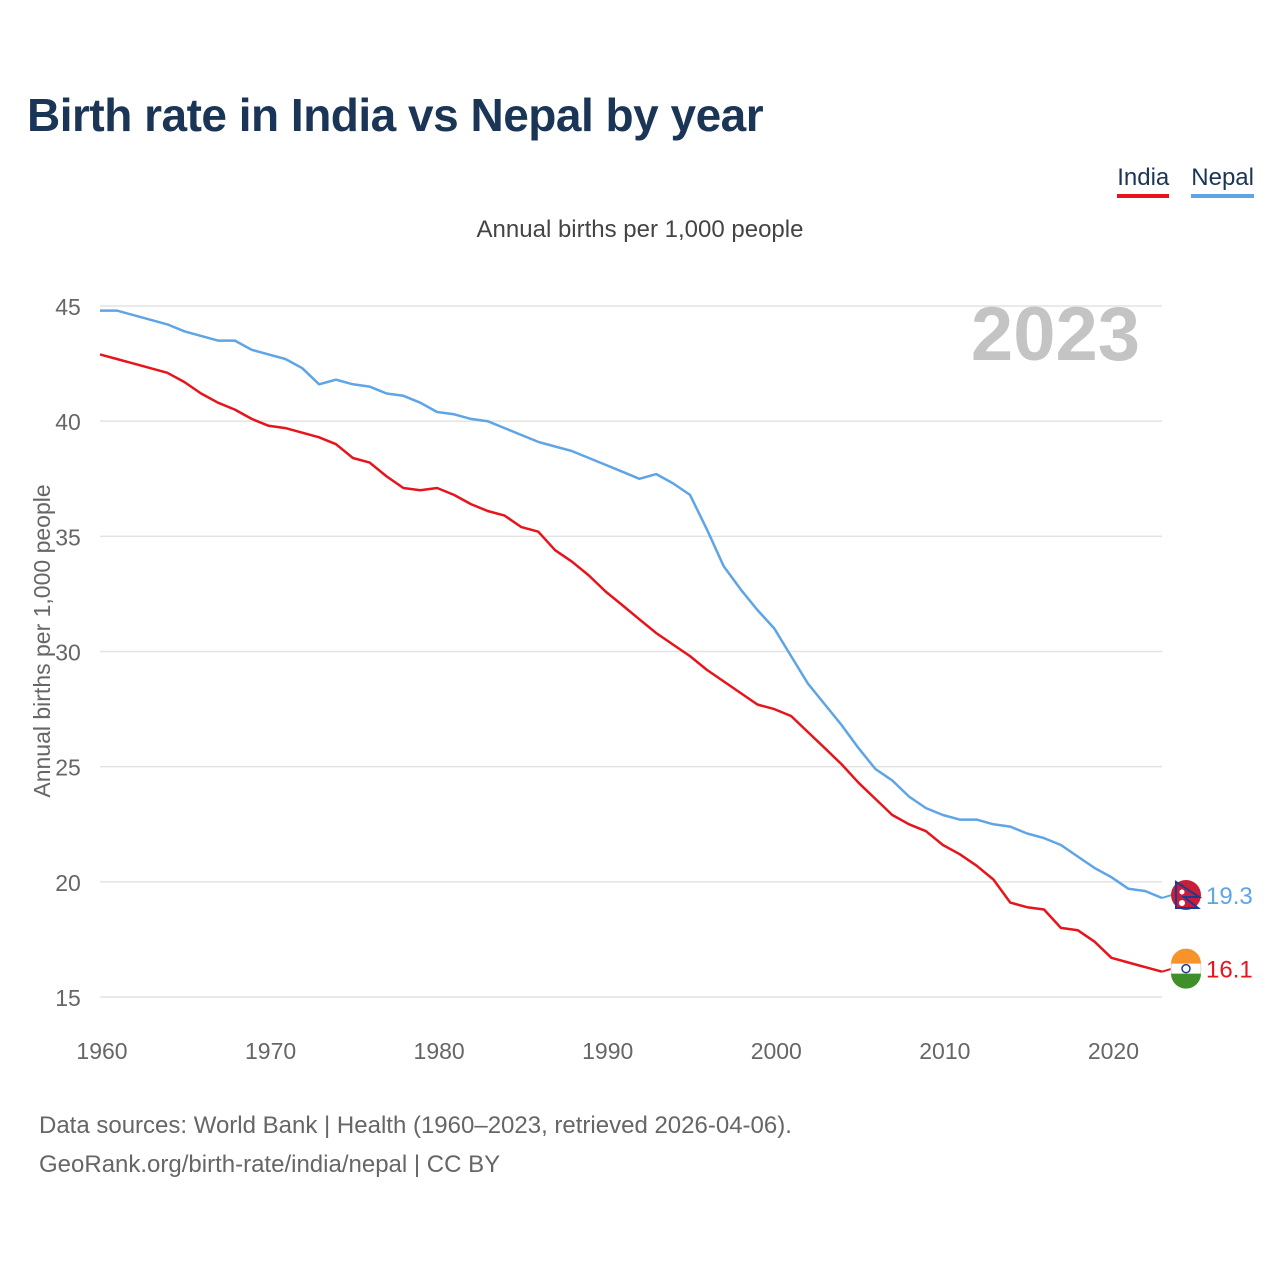 The height and width of the screenshot is (1280, 1280). I want to click on y-tick-label: 30, so click(68, 653).